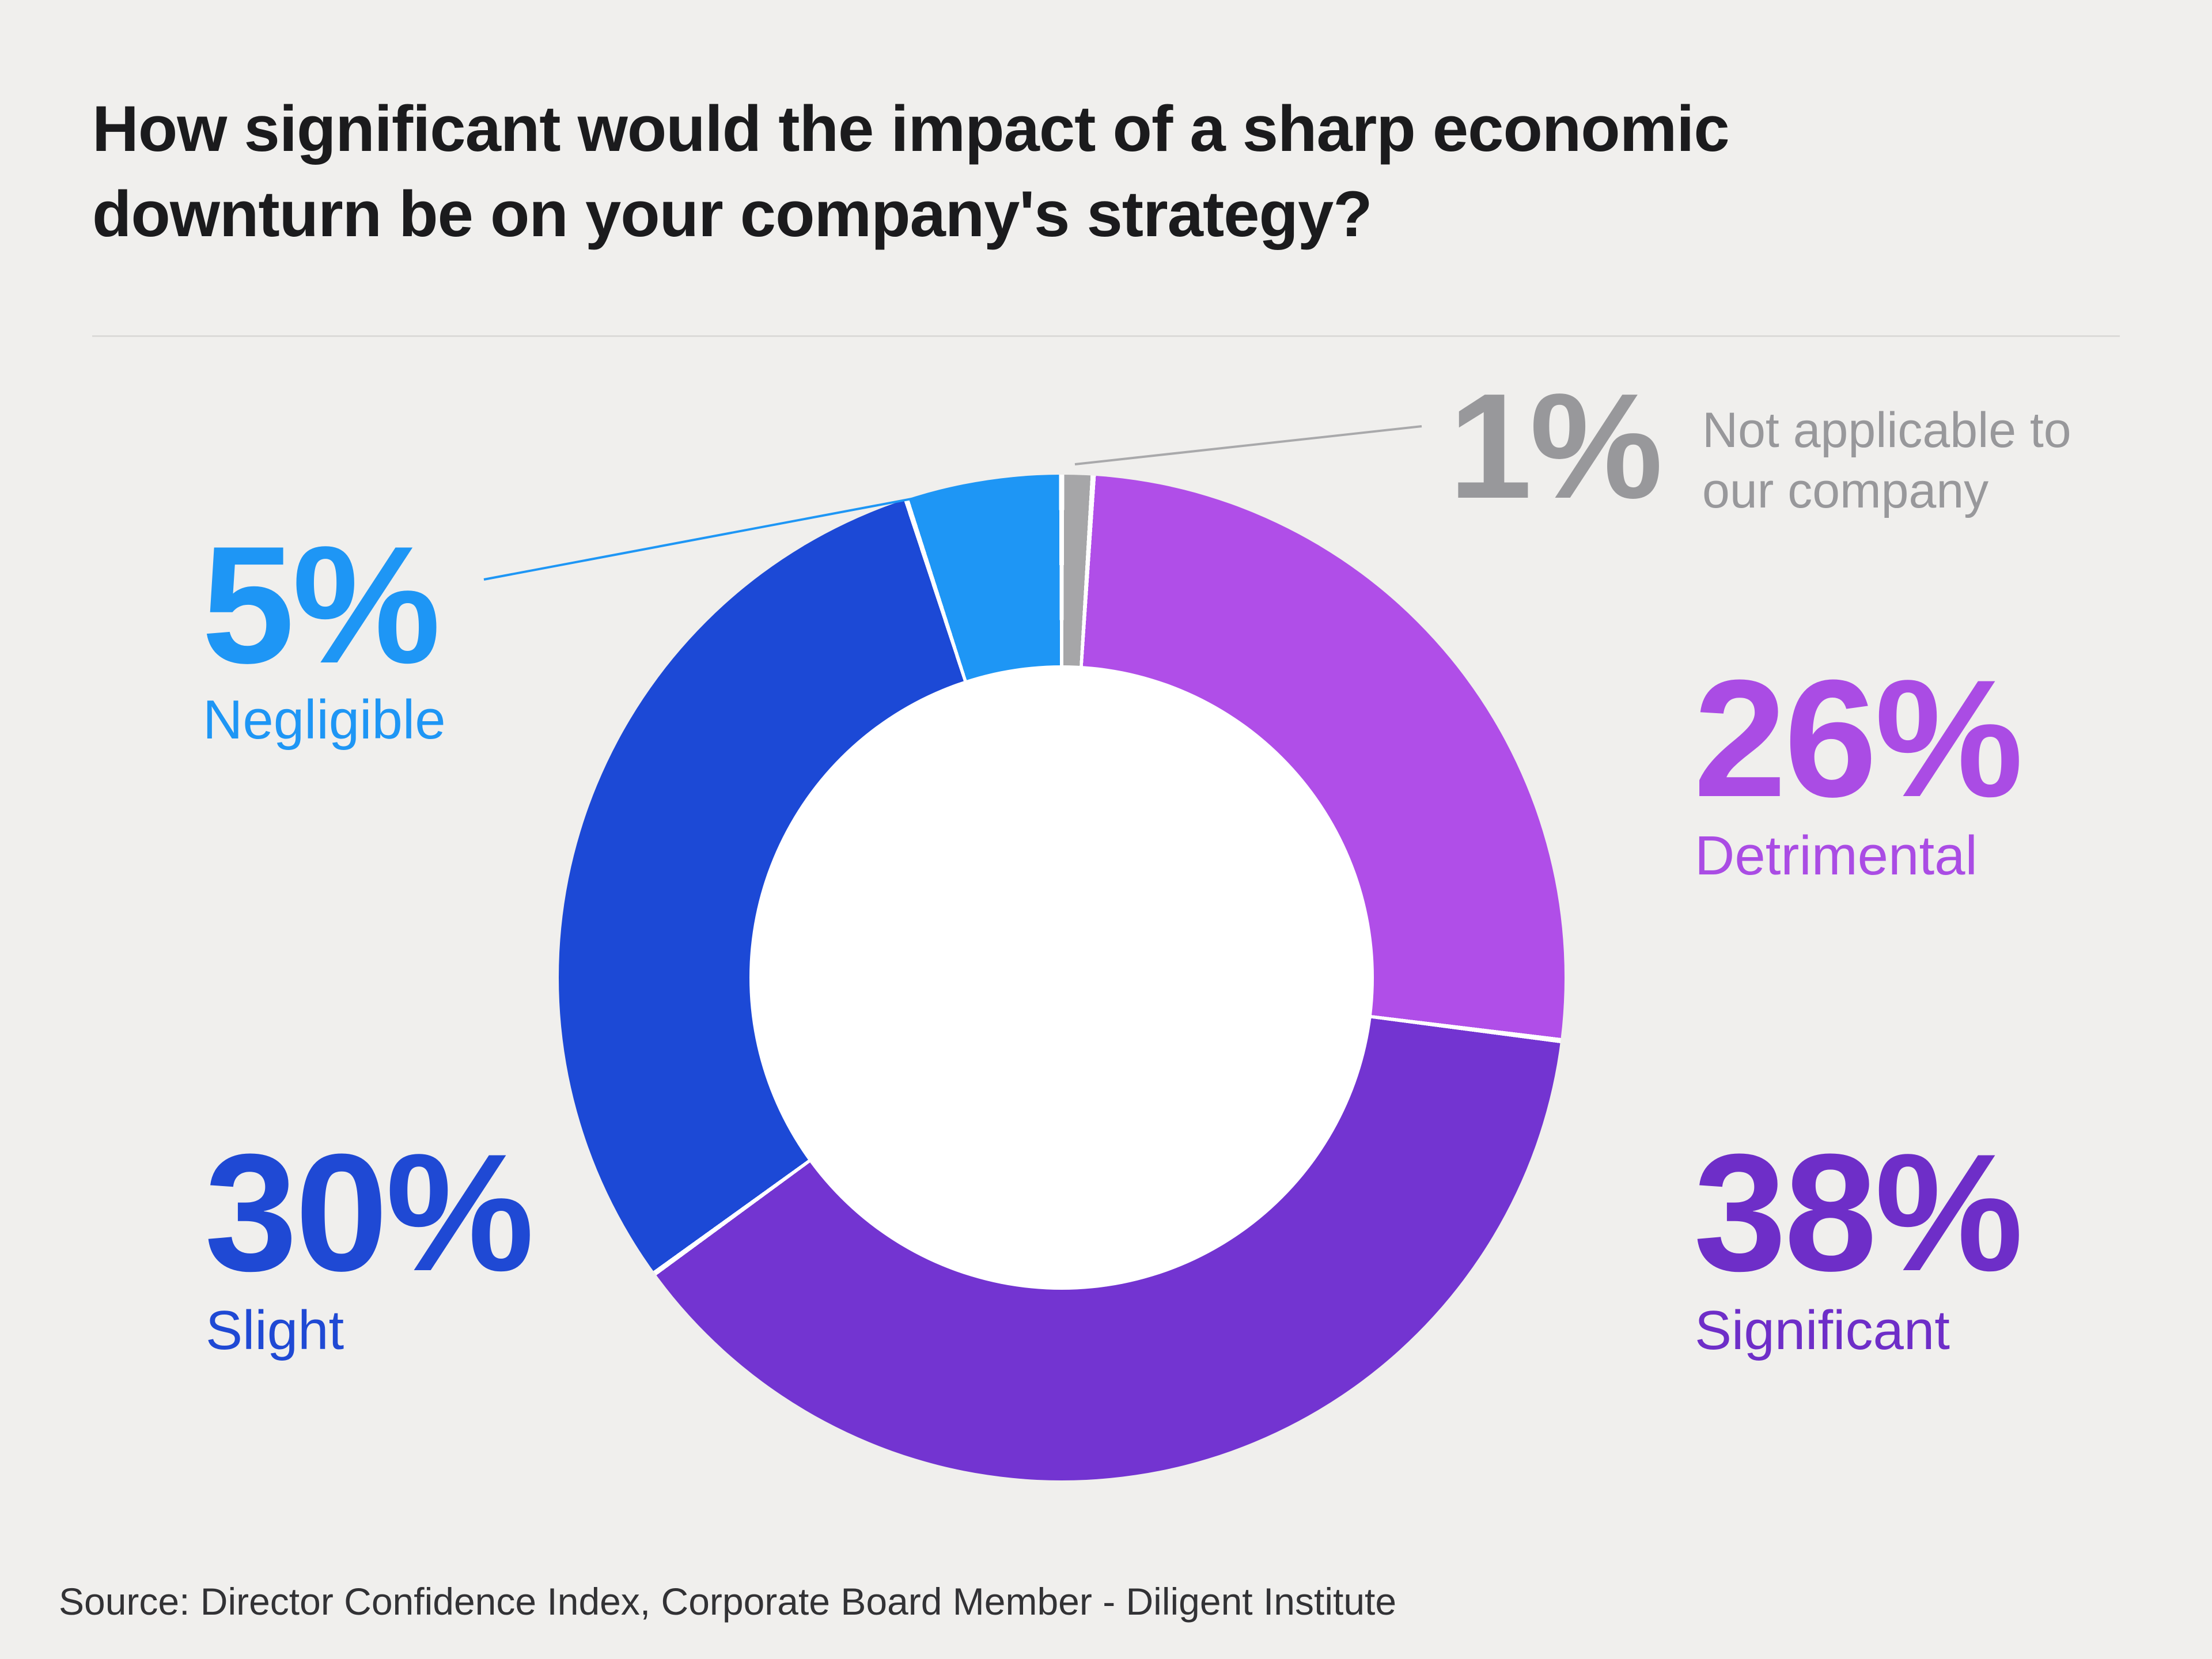  I want to click on callout-label-not-applicable: Not applicable to our company, so click(1886, 460).